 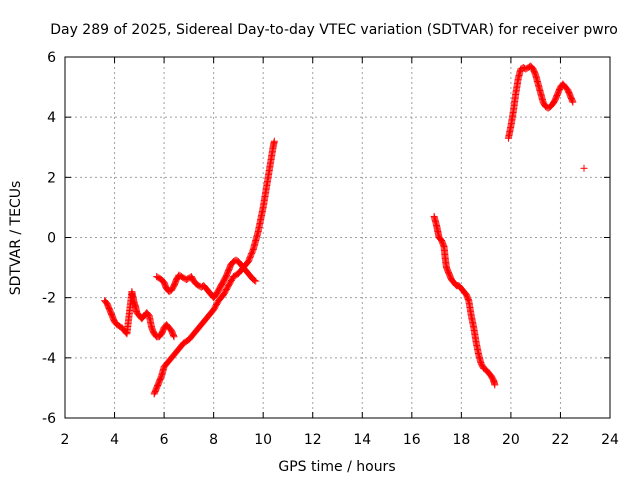 I want to click on y-axis-label: SDTVAR / TECUs, so click(x=16, y=238).